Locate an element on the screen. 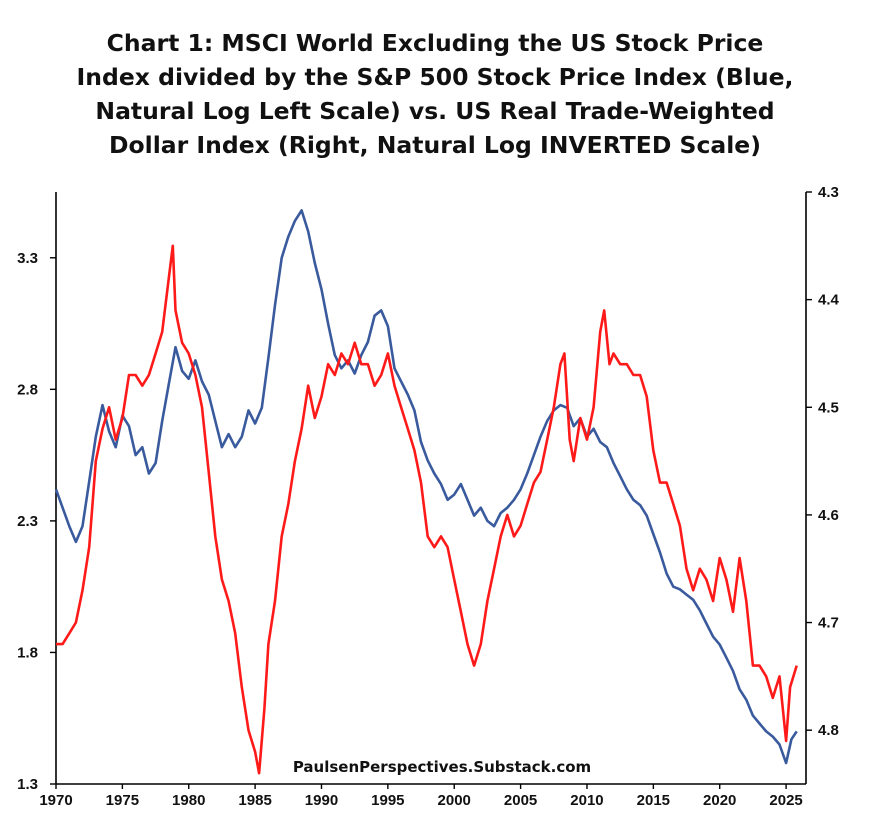 The image size is (870, 831). x-tick-label: 2005 is located at coordinates (520, 800).